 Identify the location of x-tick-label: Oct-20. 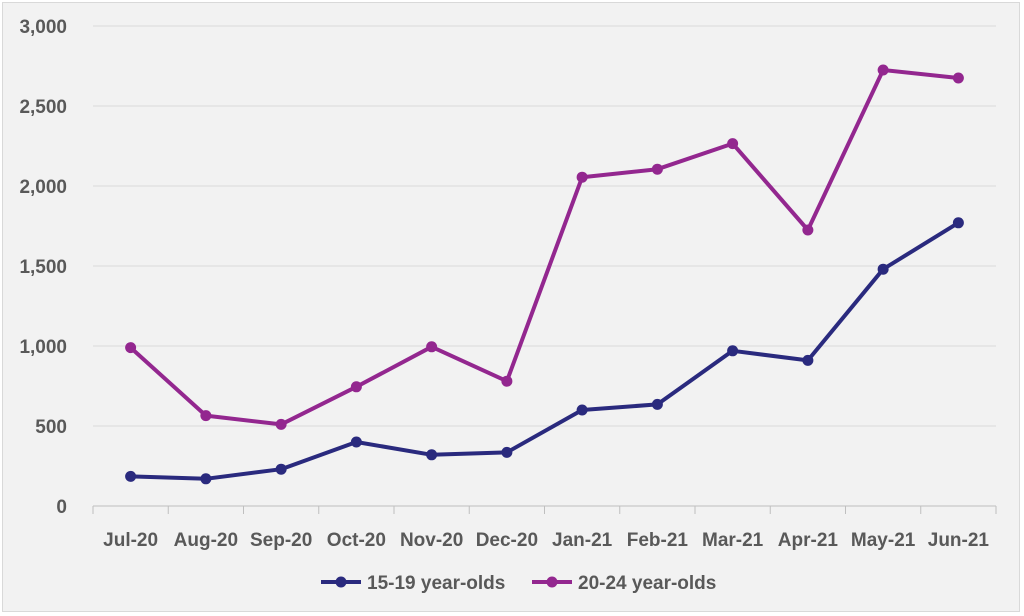
(356, 540).